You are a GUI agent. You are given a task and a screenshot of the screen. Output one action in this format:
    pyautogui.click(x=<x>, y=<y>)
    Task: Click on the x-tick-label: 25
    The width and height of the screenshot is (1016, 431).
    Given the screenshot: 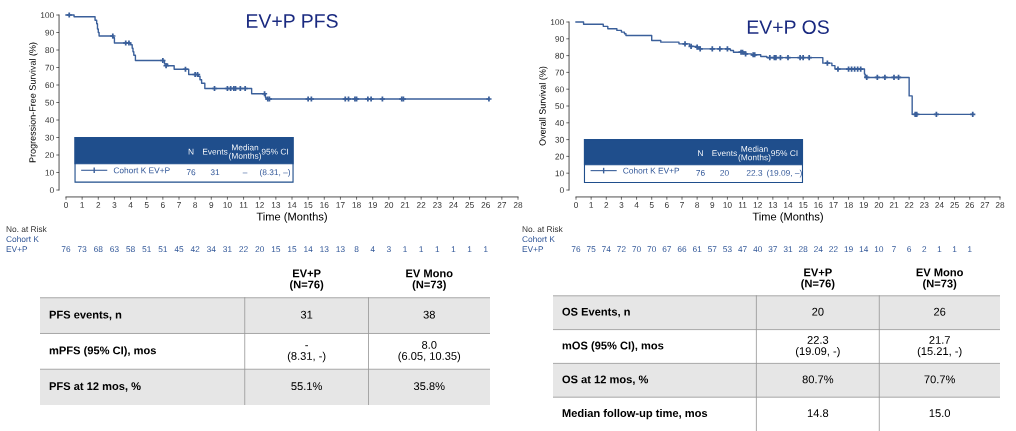 What is the action you would take?
    pyautogui.click(x=954, y=205)
    